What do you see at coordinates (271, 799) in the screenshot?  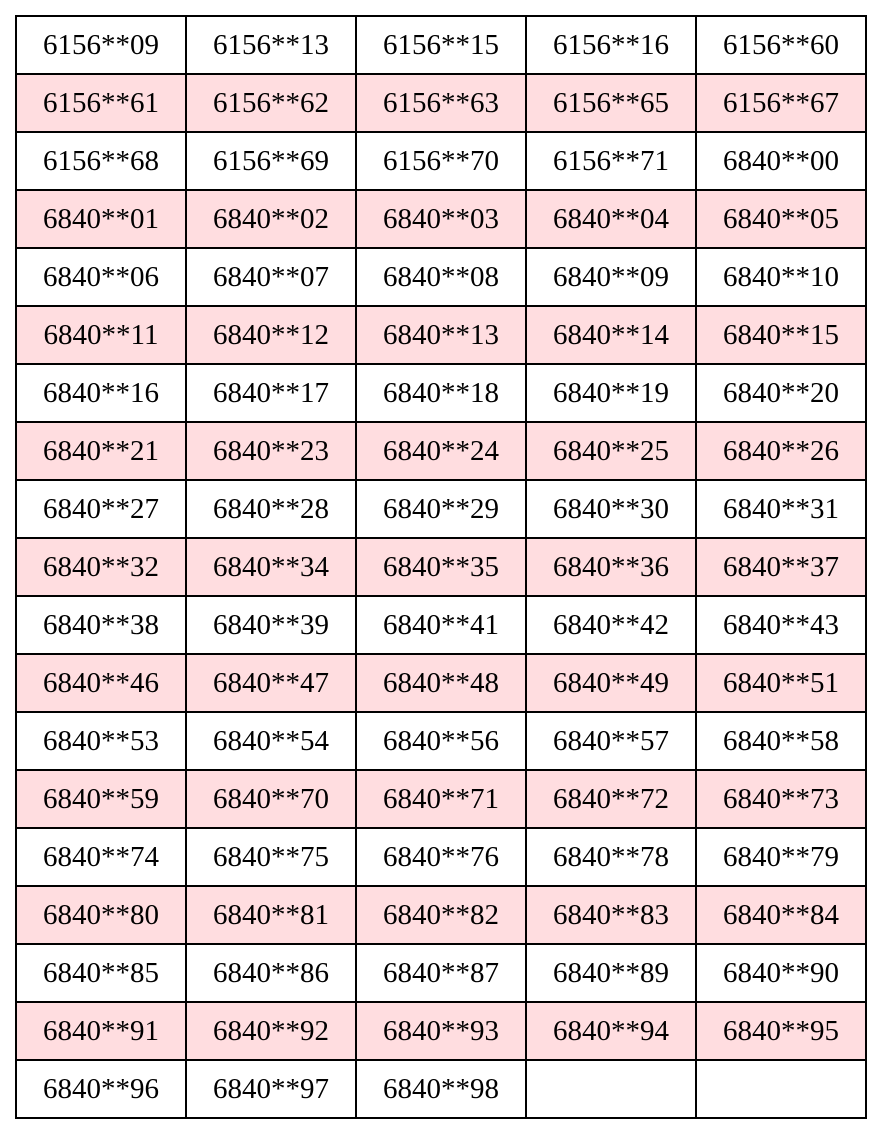 I see `table-cell: 6840**70` at bounding box center [271, 799].